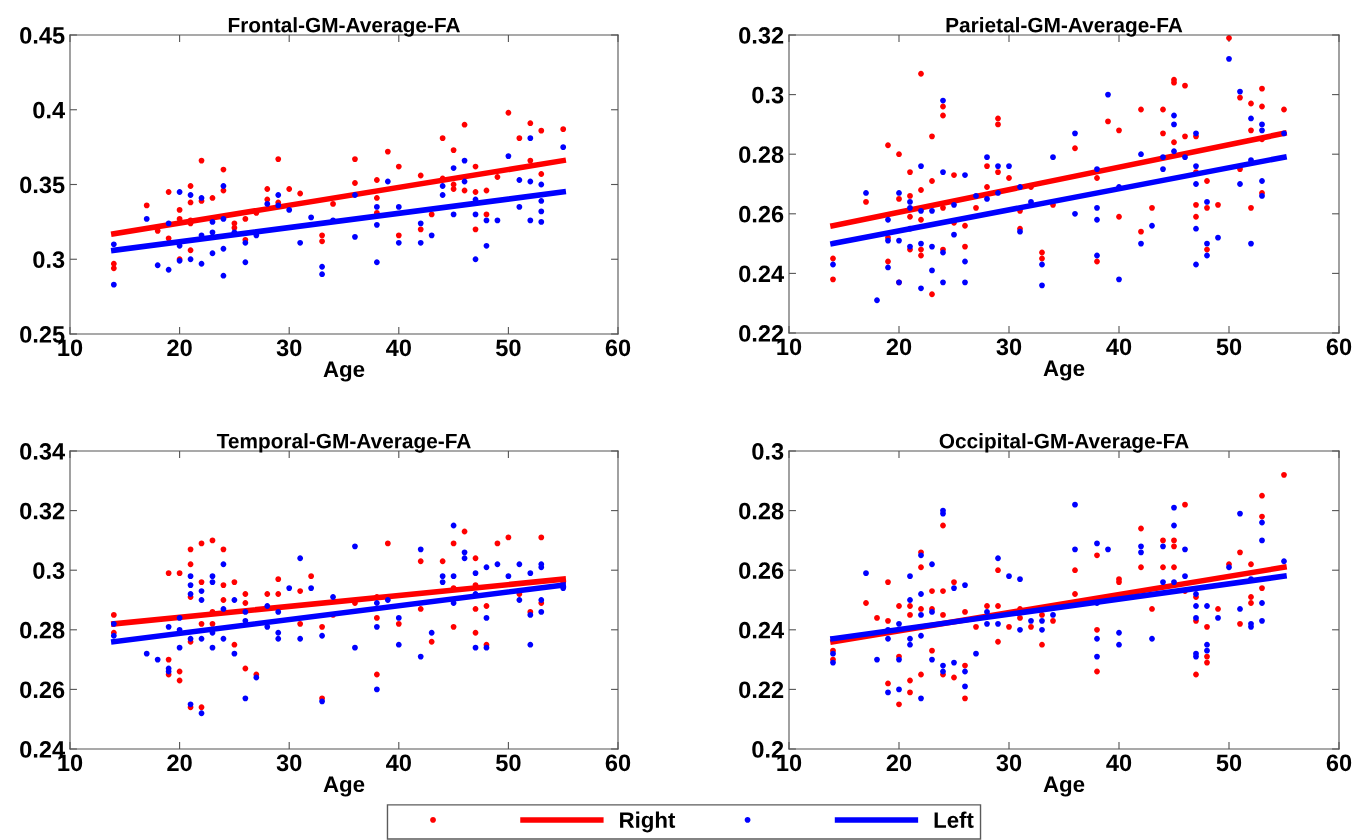 Image resolution: width=1368 pixels, height=840 pixels. I want to click on y-tick-label: 0.35, so click(42, 185).